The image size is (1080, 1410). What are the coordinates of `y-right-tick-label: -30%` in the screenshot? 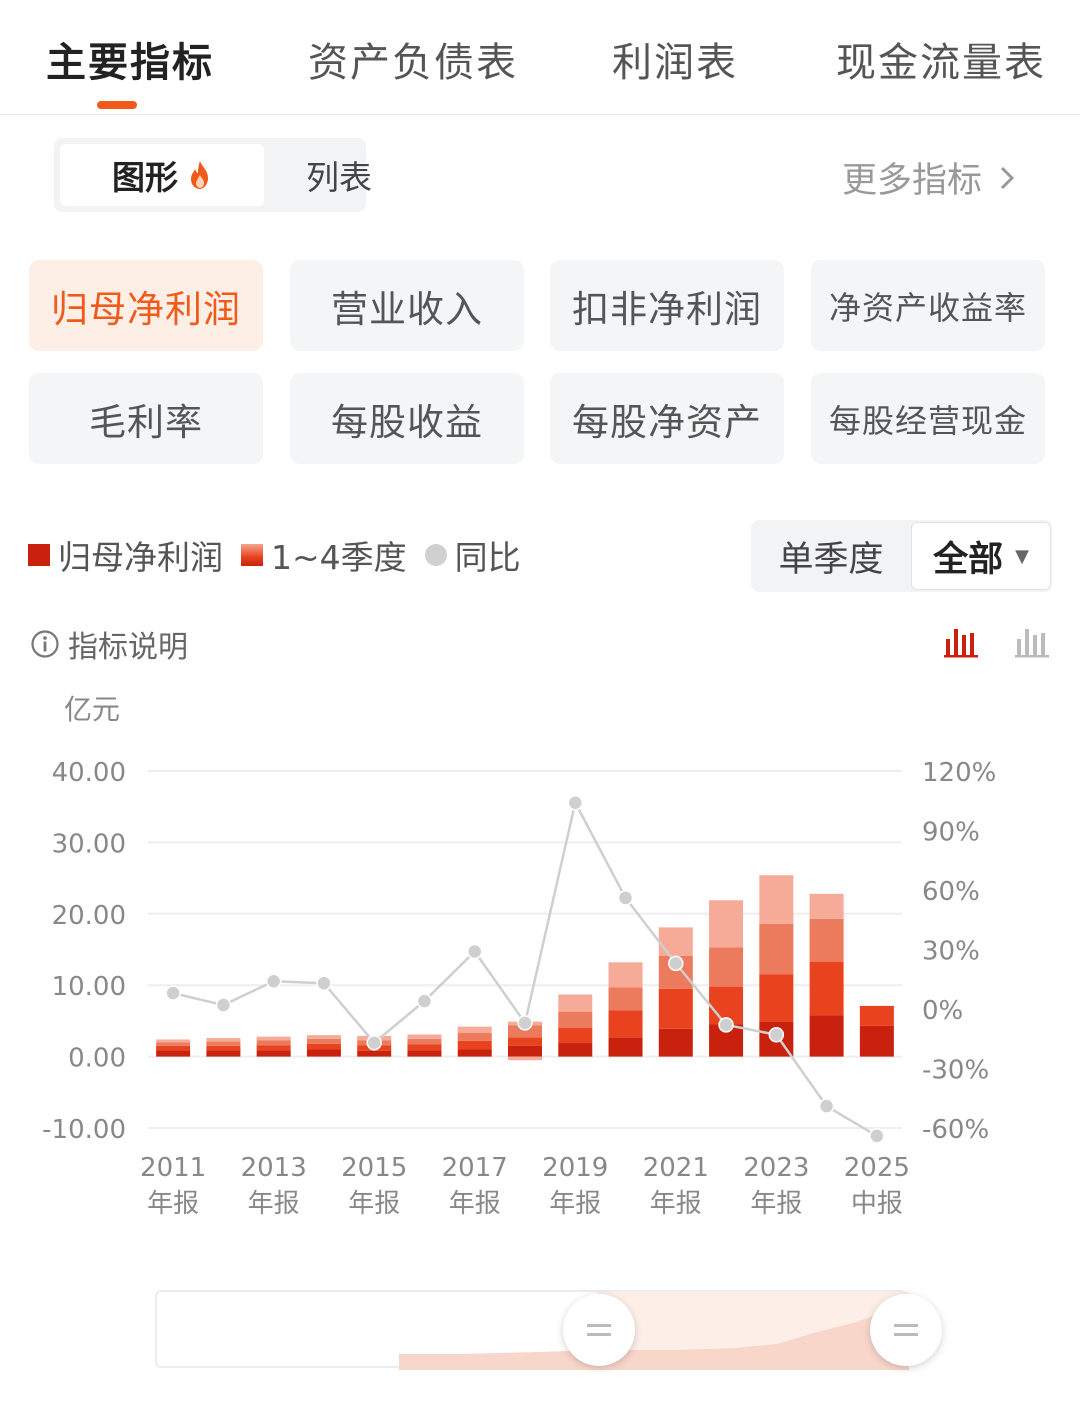 It's located at (955, 1071).